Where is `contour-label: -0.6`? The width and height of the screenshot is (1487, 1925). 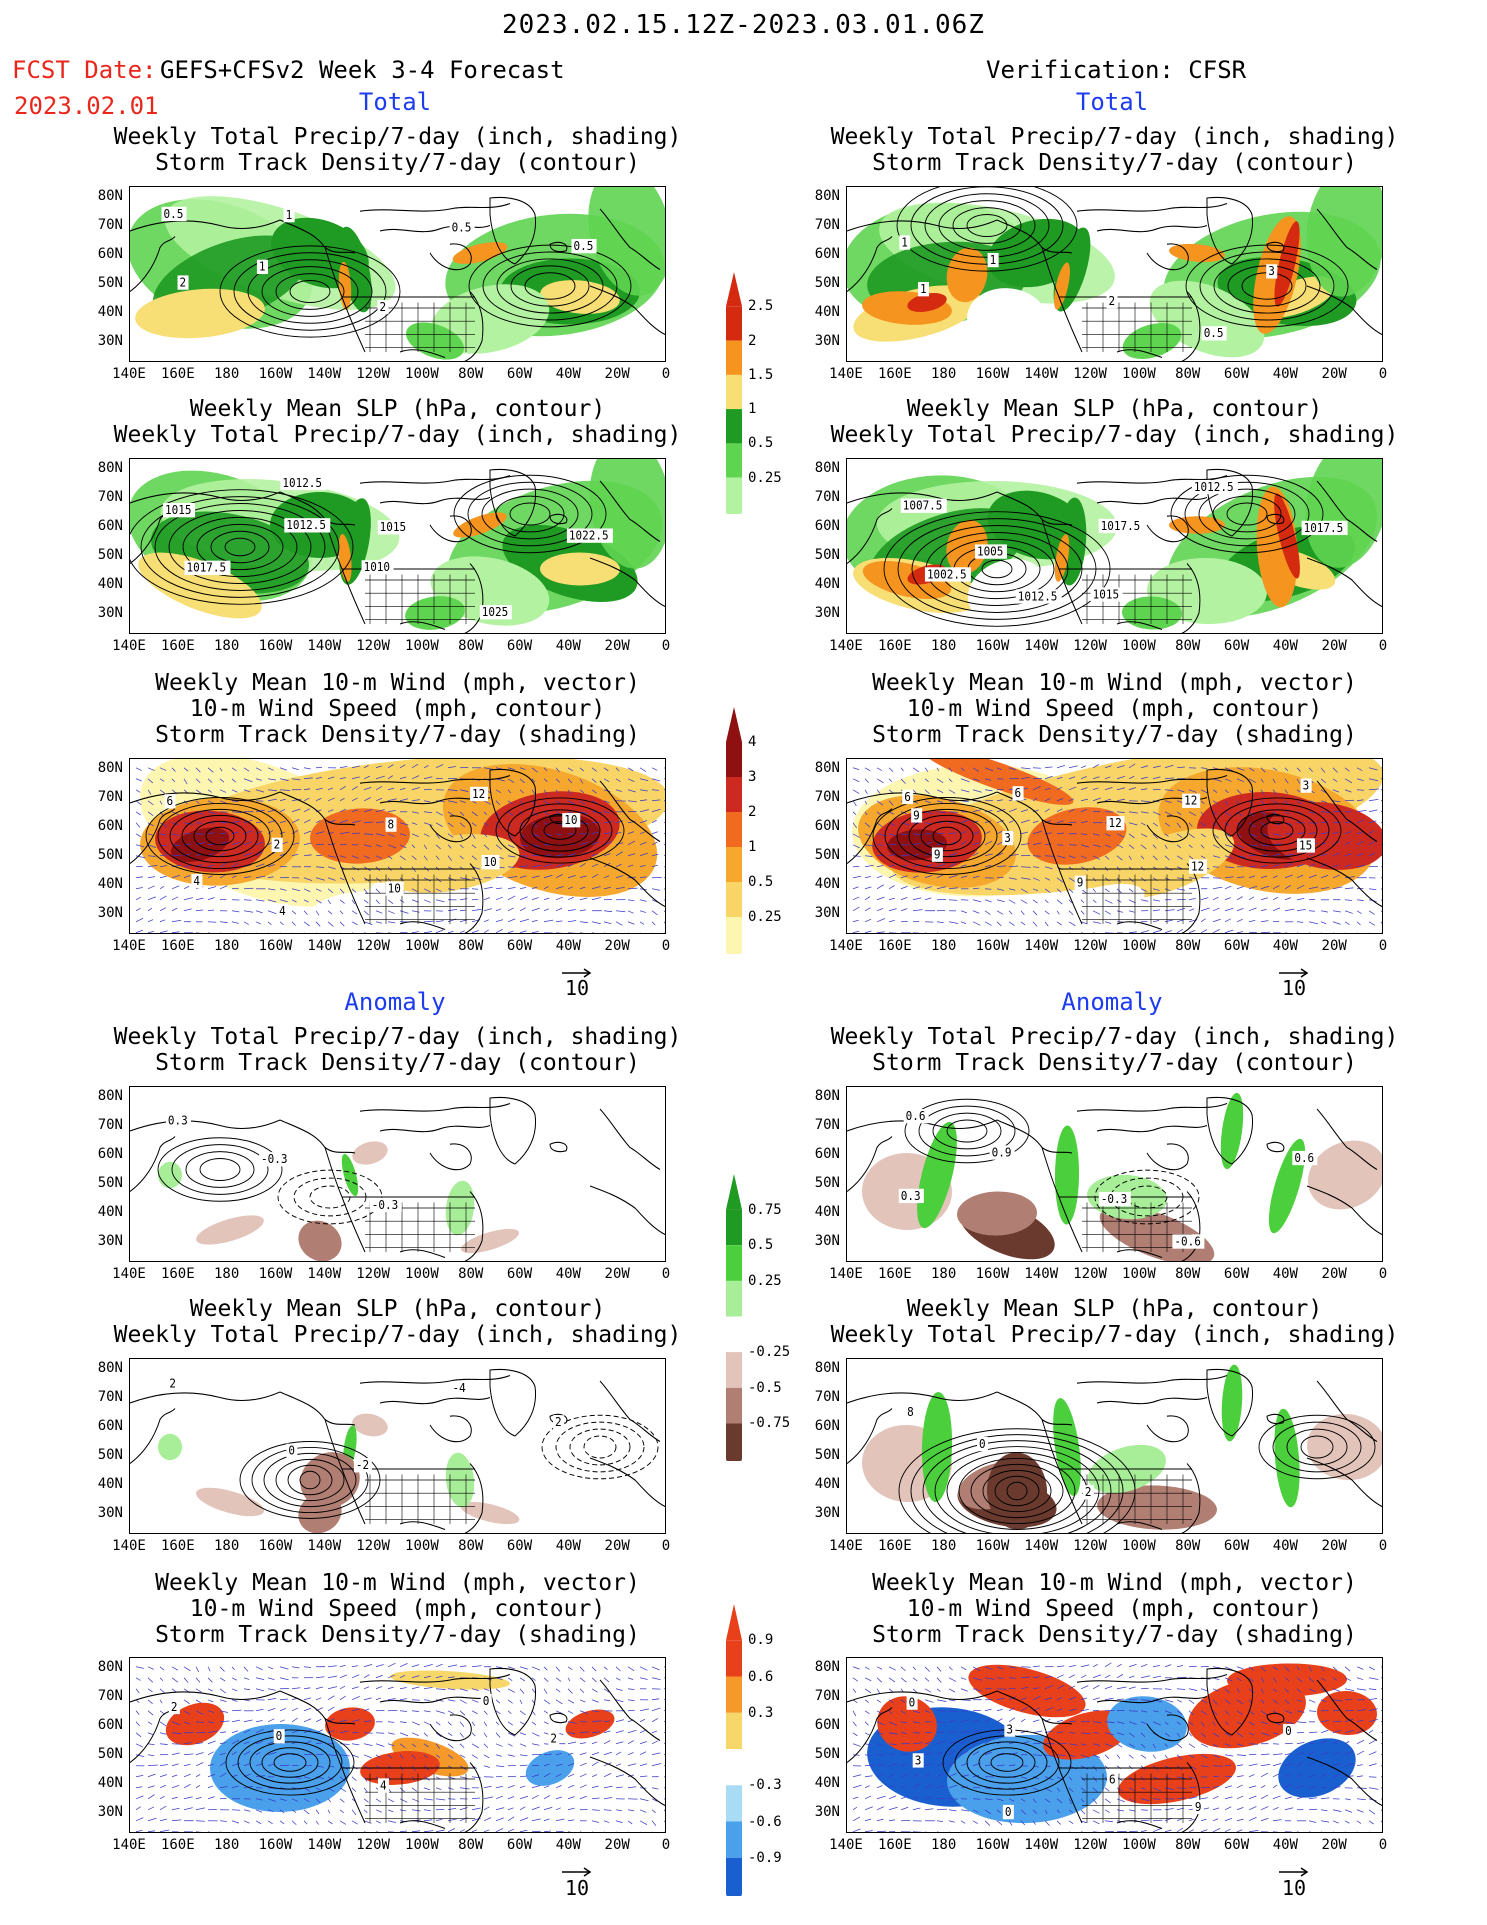 contour-label: -0.6 is located at coordinates (1187, 1241).